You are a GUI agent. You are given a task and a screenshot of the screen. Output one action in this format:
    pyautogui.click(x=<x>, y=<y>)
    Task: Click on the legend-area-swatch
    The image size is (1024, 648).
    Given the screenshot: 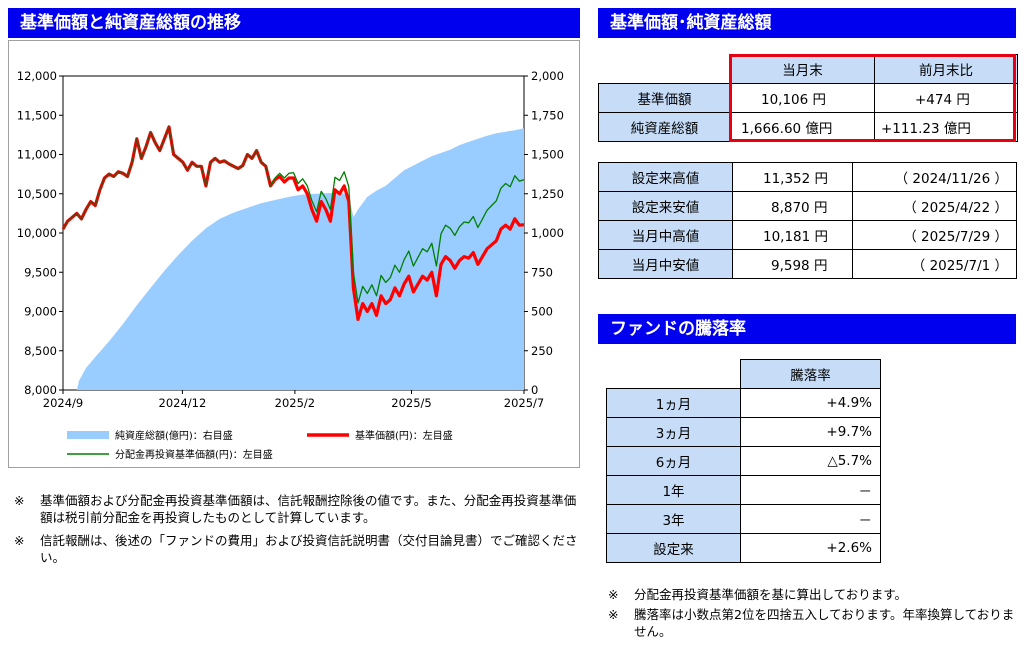 What is the action you would take?
    pyautogui.click(x=88, y=435)
    